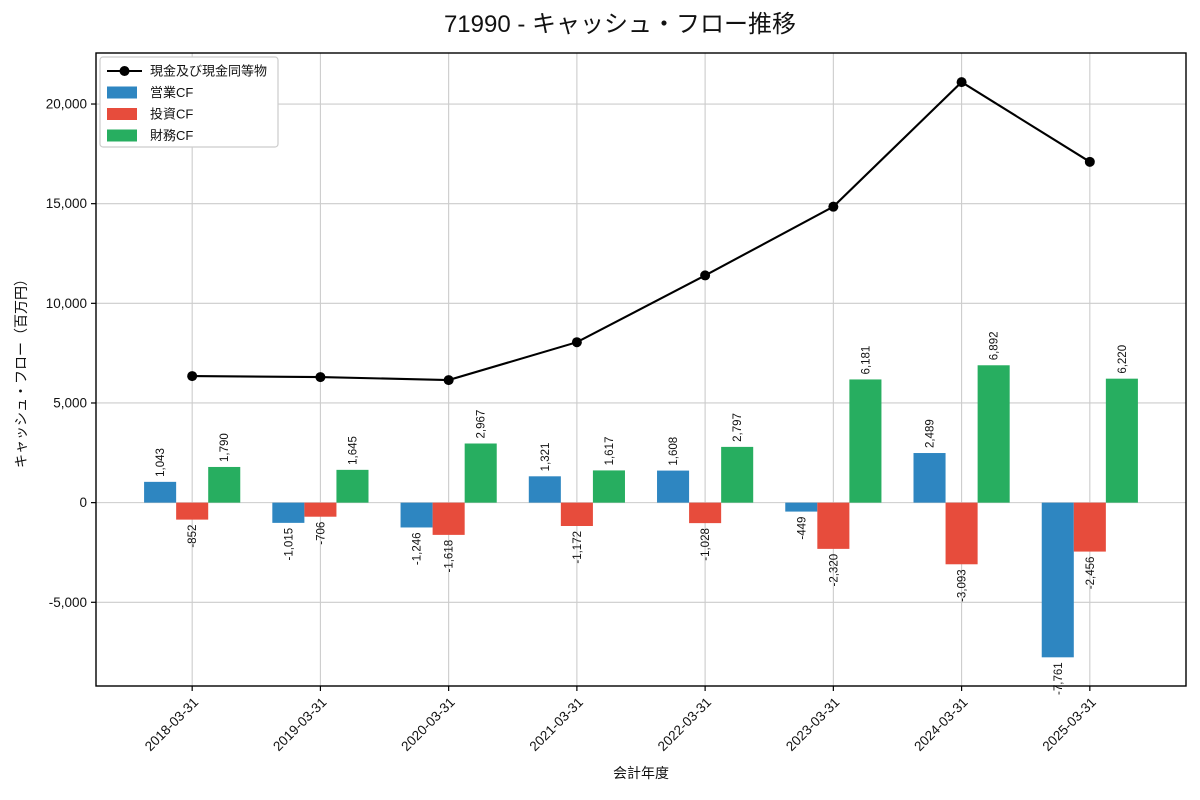 This screenshot has height=800, width=1200. I want to click on bar-value-label: -1,246, so click(418, 548).